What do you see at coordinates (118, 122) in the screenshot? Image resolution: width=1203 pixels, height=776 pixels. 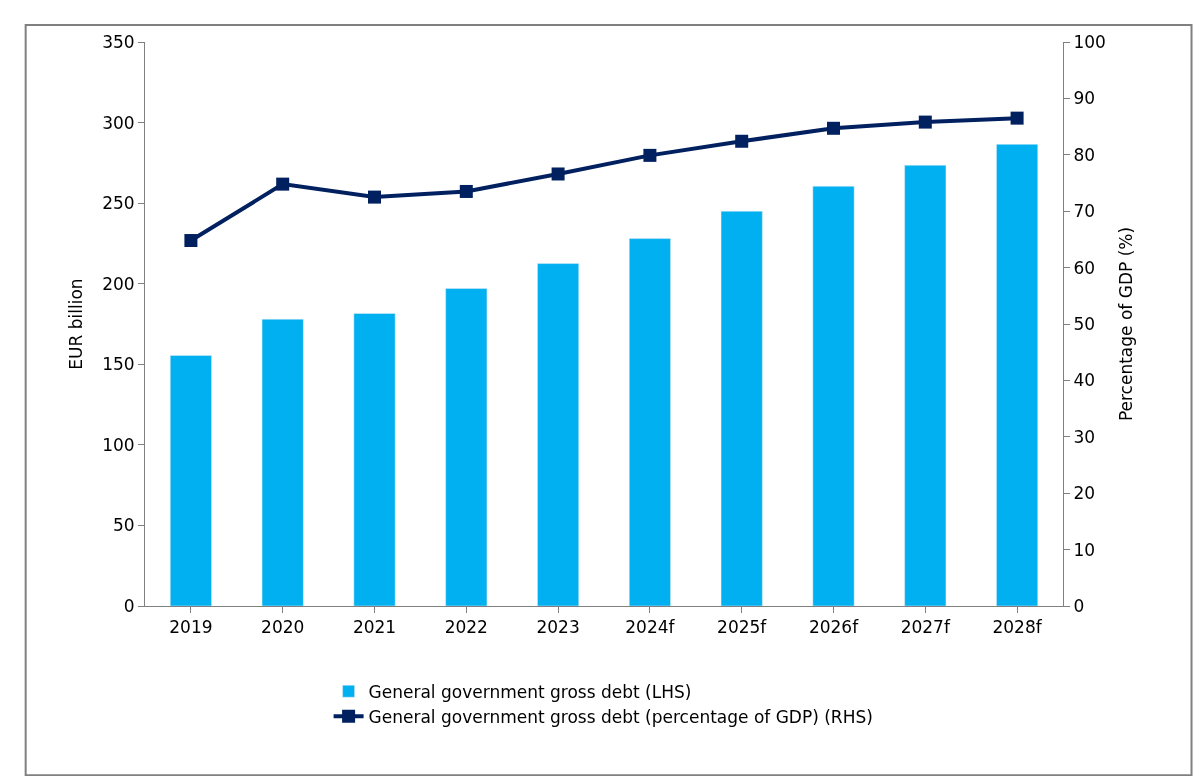 I see `y-tick-label: 300` at bounding box center [118, 122].